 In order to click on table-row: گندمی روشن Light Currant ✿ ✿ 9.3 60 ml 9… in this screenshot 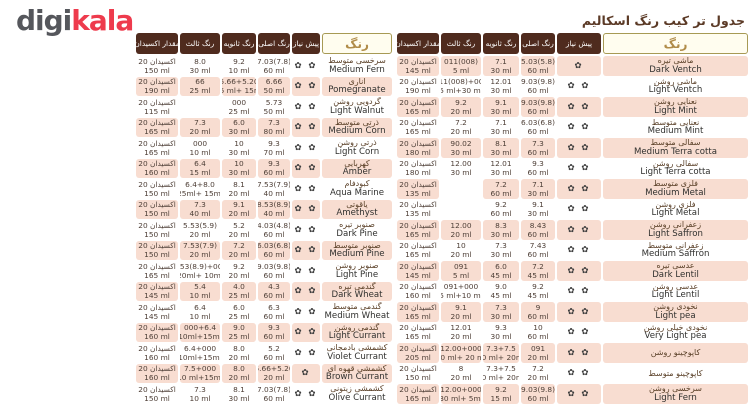, I will do `click(264, 332)`.